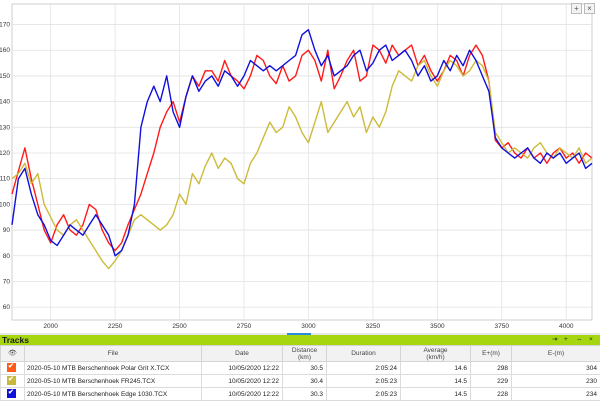 The height and width of the screenshot is (401, 600). I want to click on average-header-label: Average, so click(435, 350).